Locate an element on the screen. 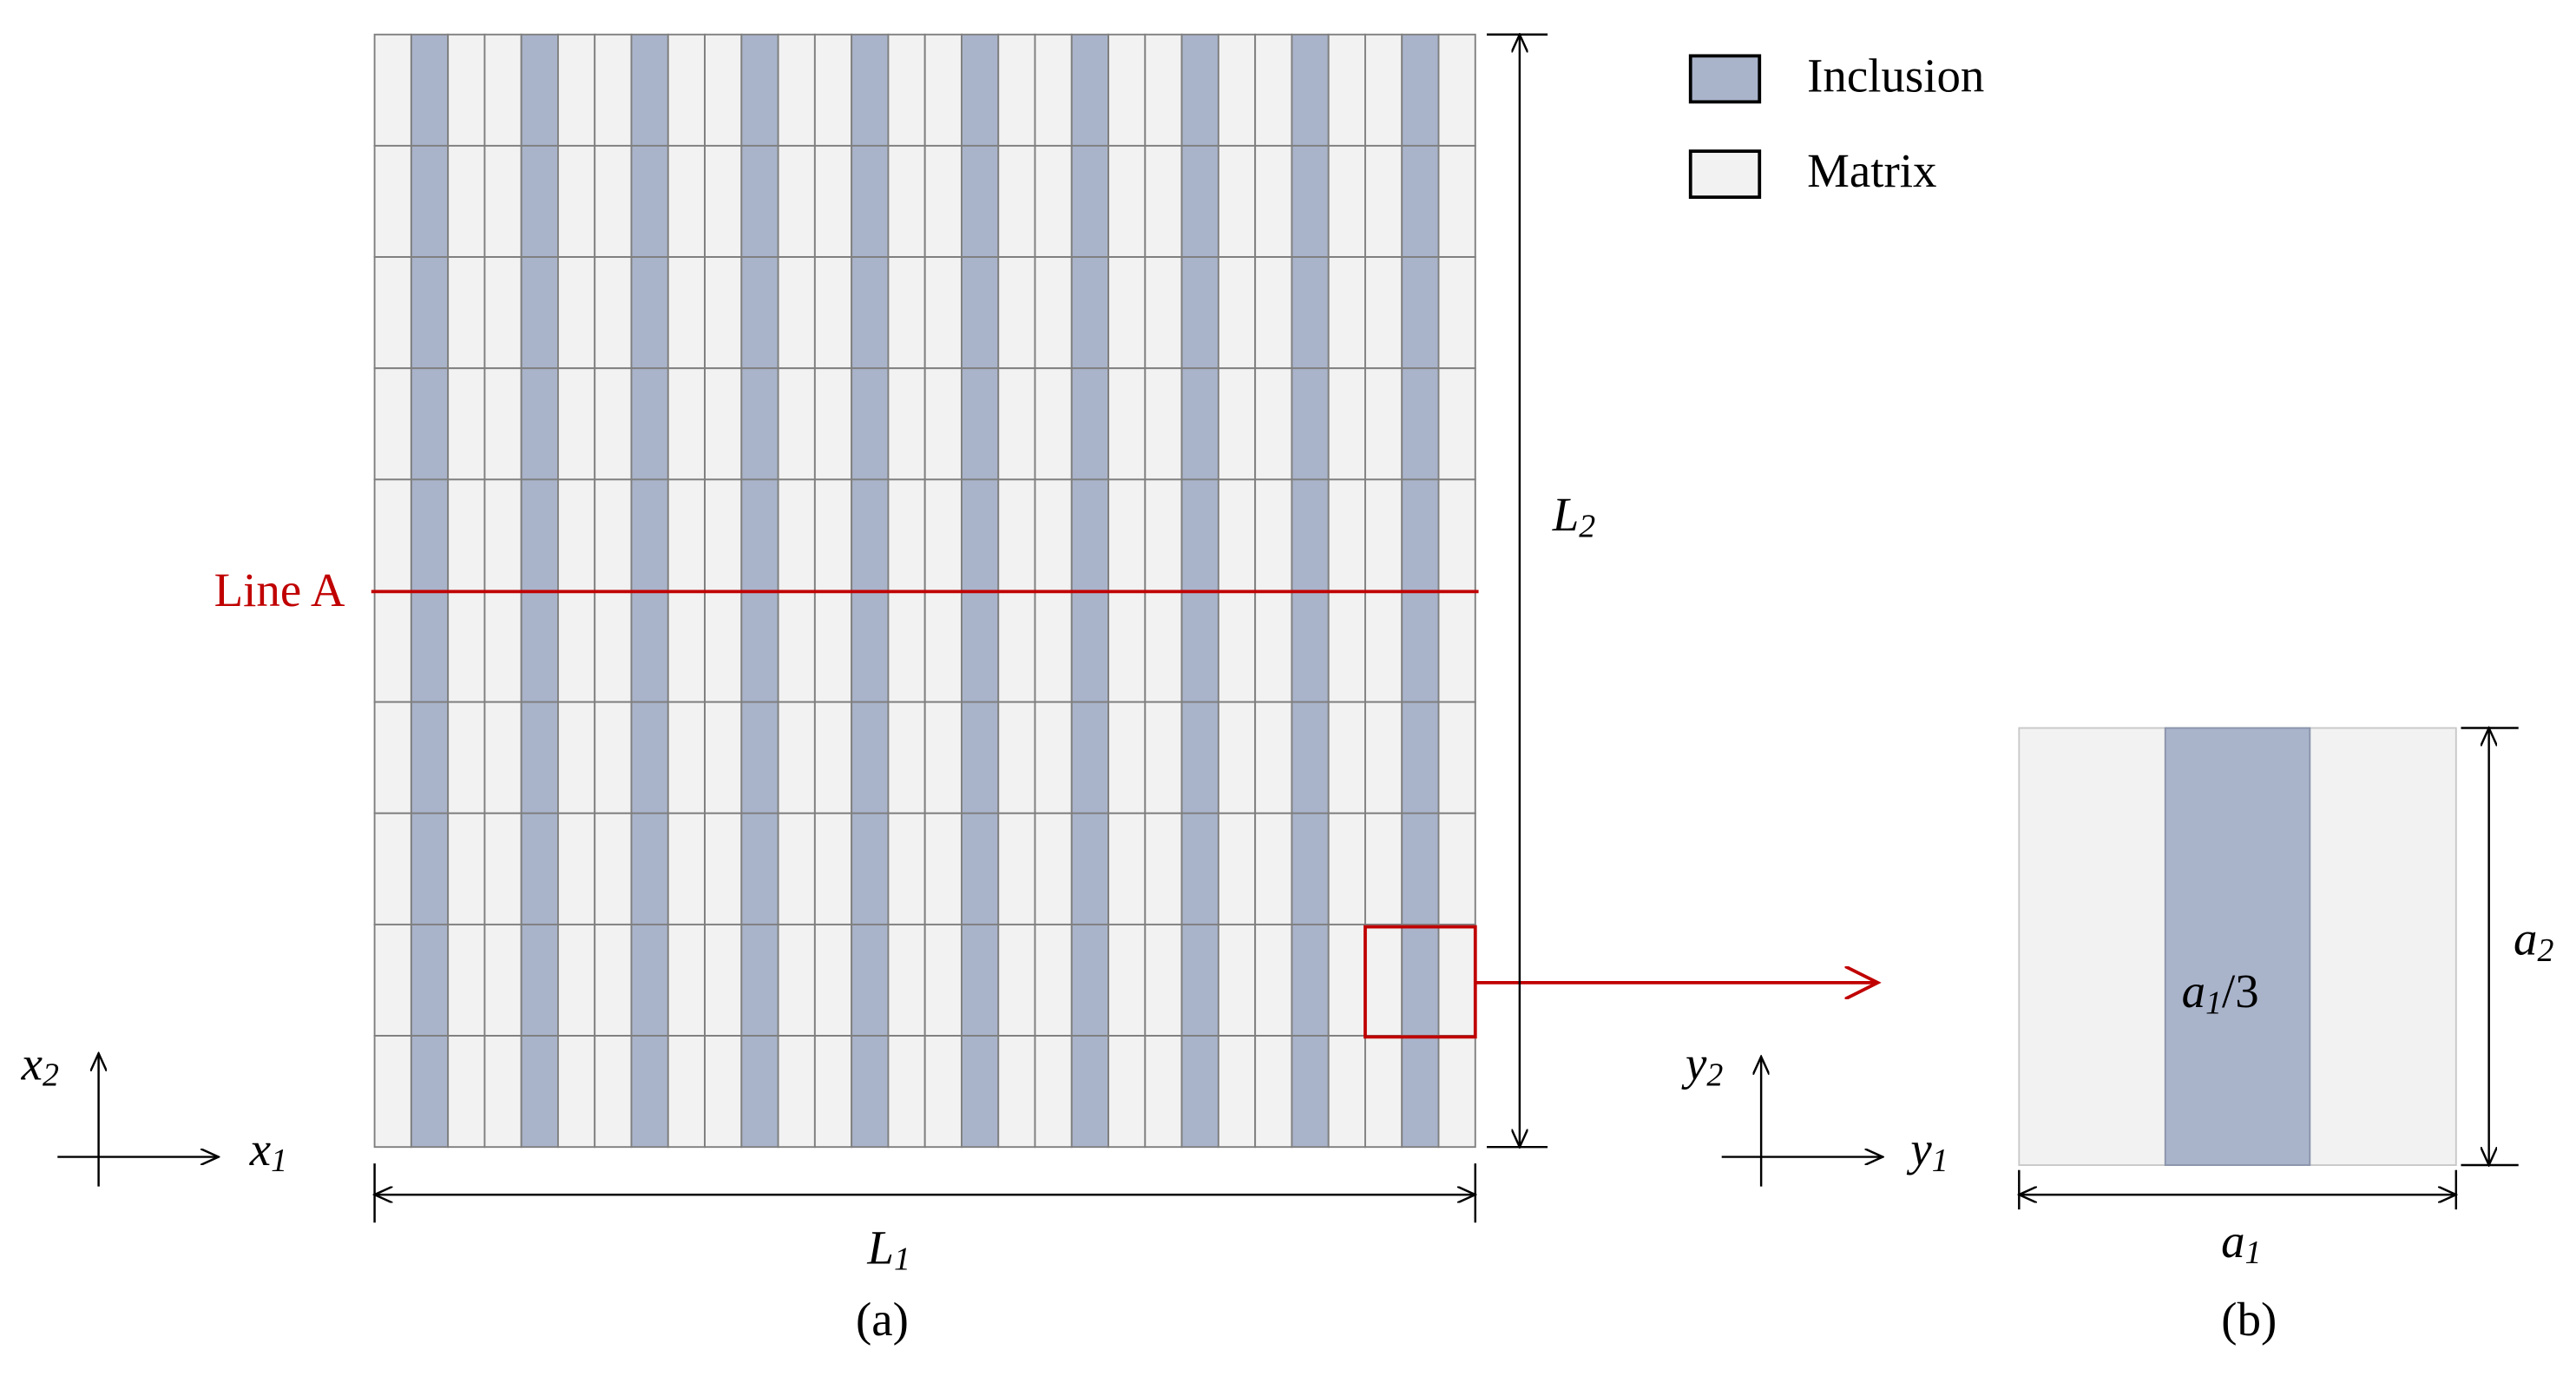 The image size is (2576, 1383). axis-label: x1 is located at coordinates (268, 1150).